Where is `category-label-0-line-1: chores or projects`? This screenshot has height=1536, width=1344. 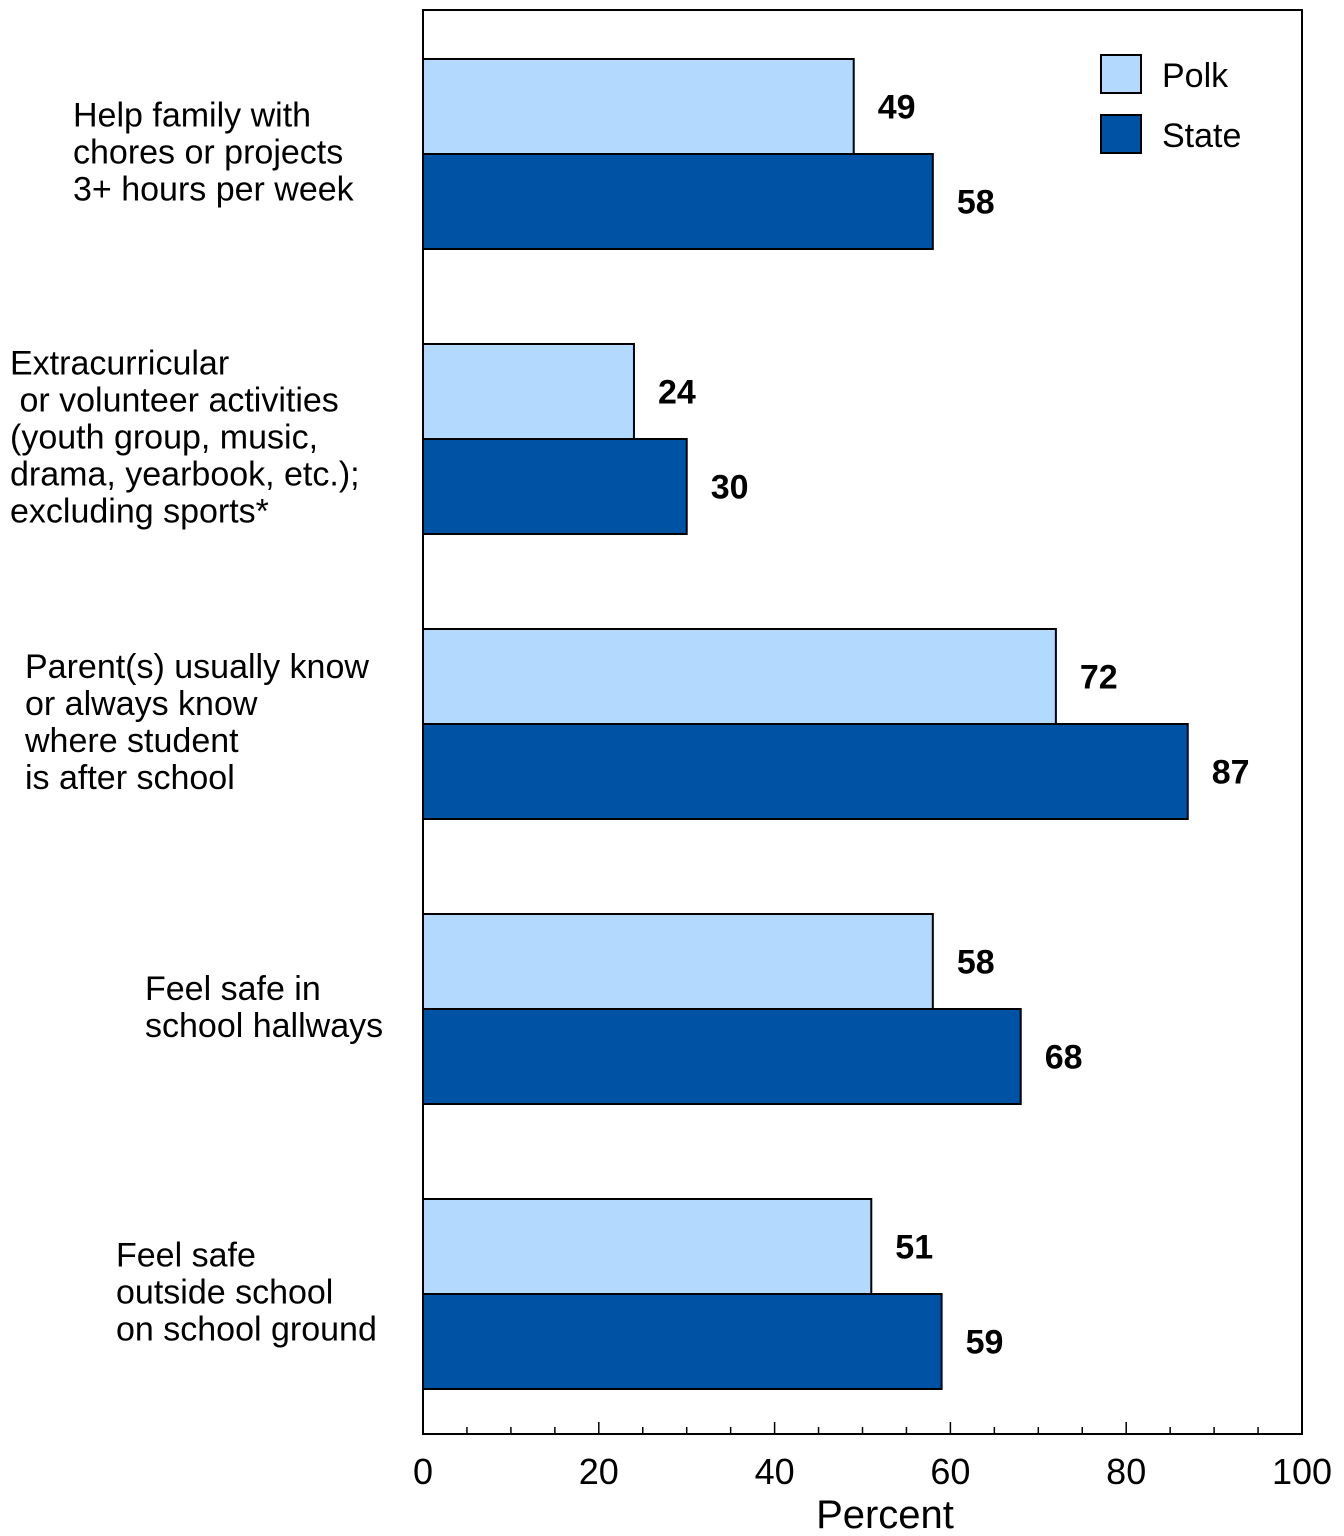
category-label-0-line-1: chores or projects is located at coordinates (208, 153).